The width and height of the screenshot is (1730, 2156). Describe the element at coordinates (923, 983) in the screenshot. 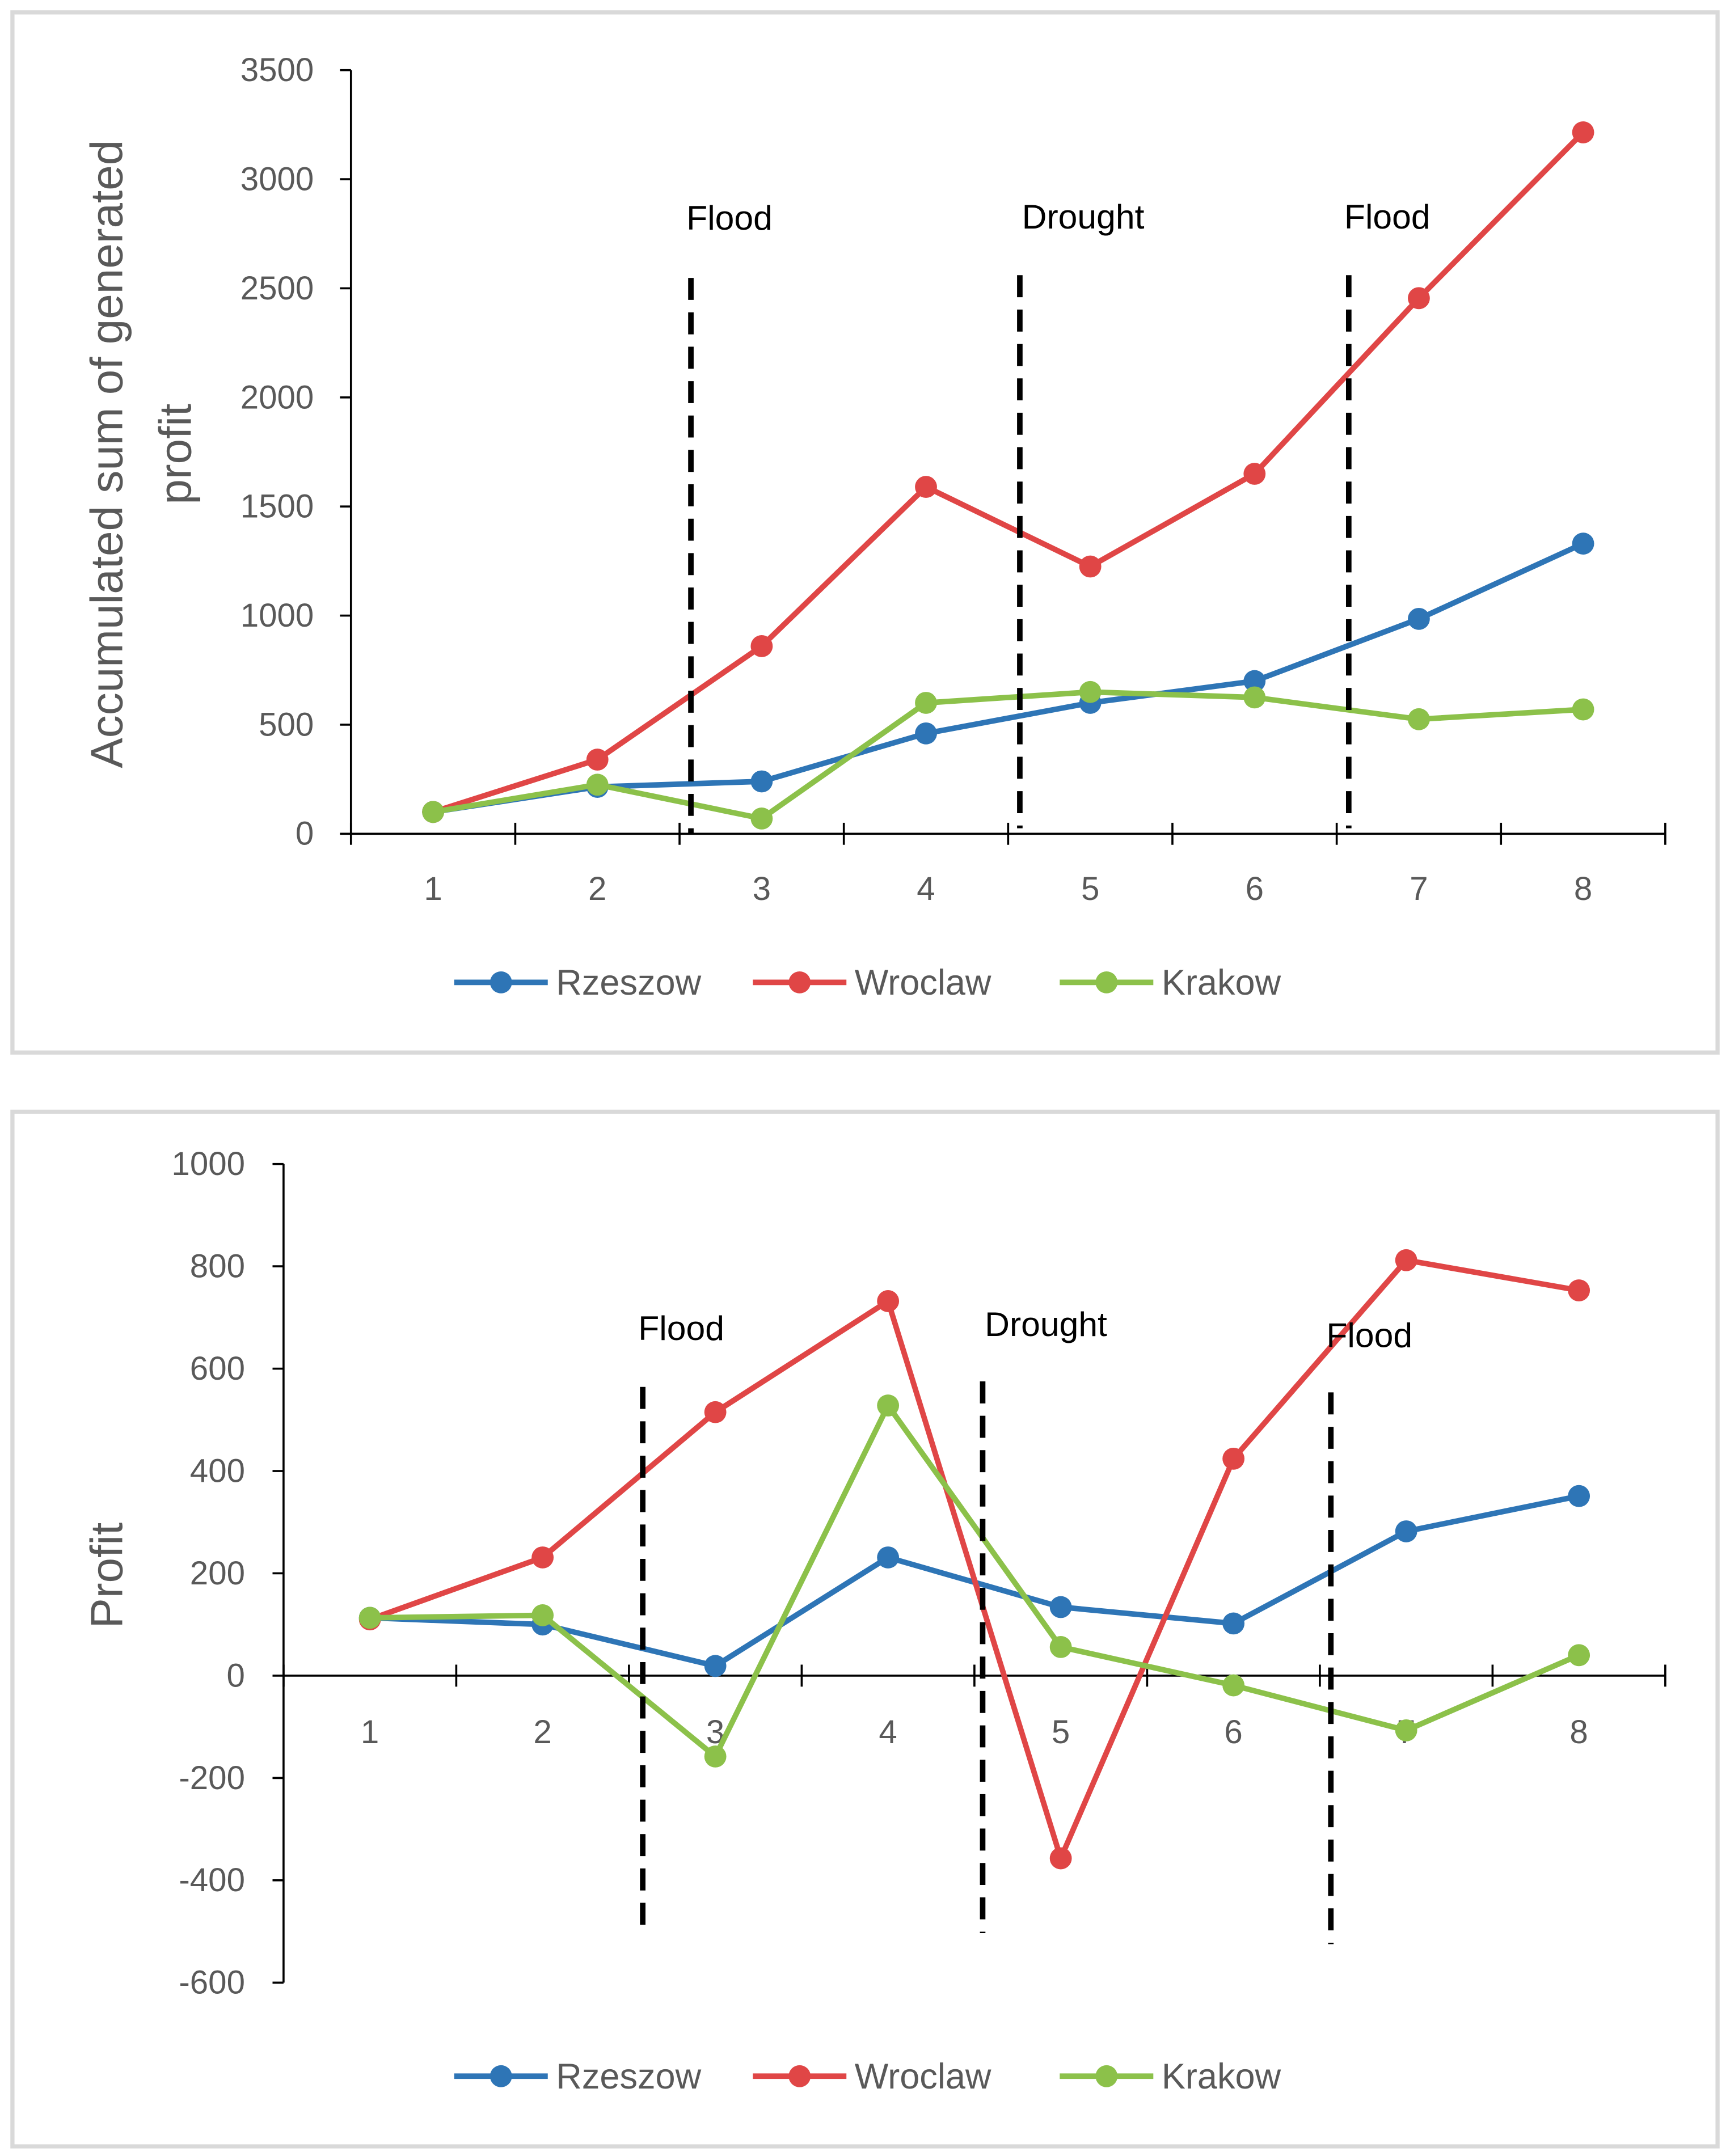

I see `legend-label: Wroclaw` at that location.